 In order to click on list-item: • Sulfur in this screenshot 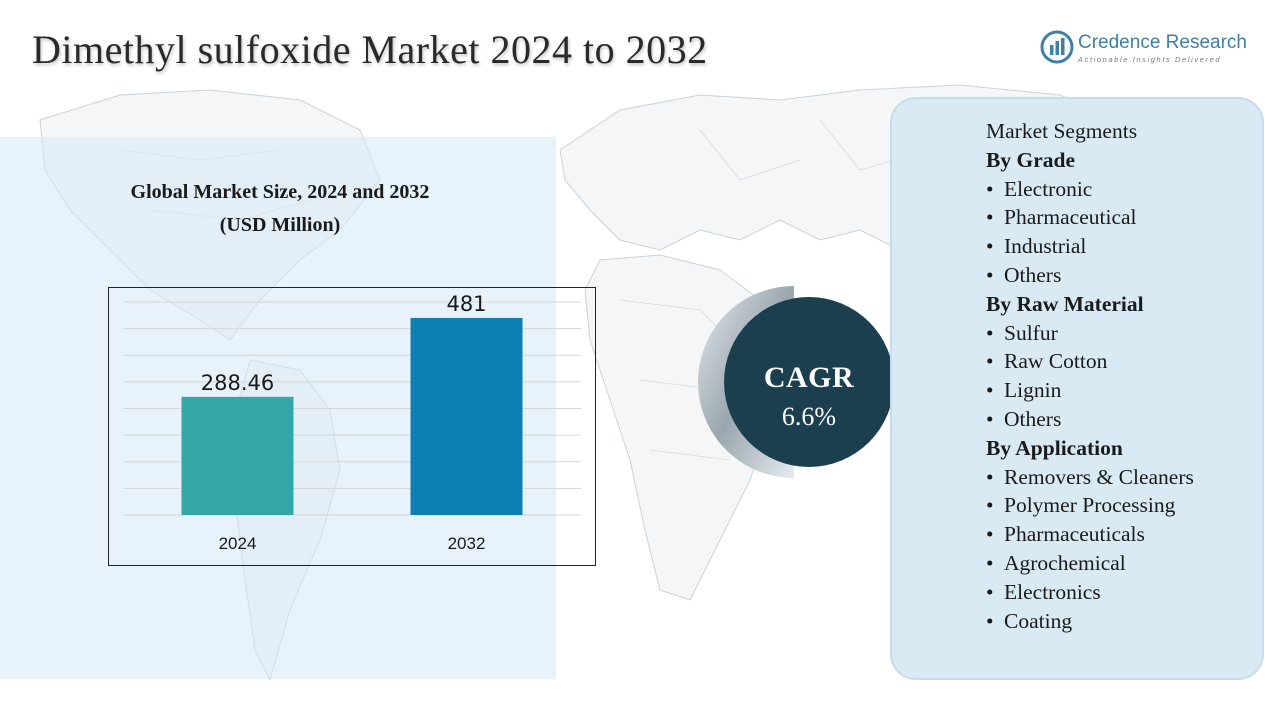, I will do `click(1022, 332)`.